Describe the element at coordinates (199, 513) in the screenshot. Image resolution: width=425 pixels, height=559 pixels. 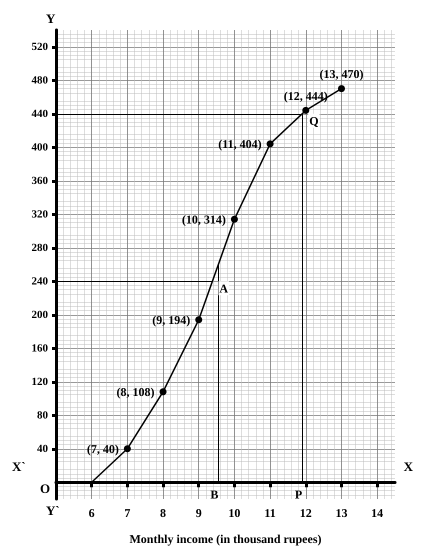
I see `x-tick-label: 9` at that location.